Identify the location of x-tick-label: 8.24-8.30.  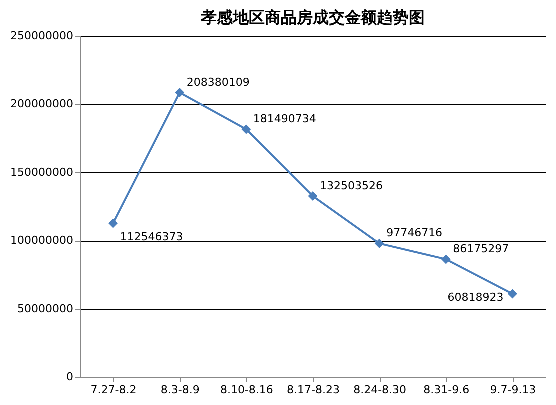
(380, 390).